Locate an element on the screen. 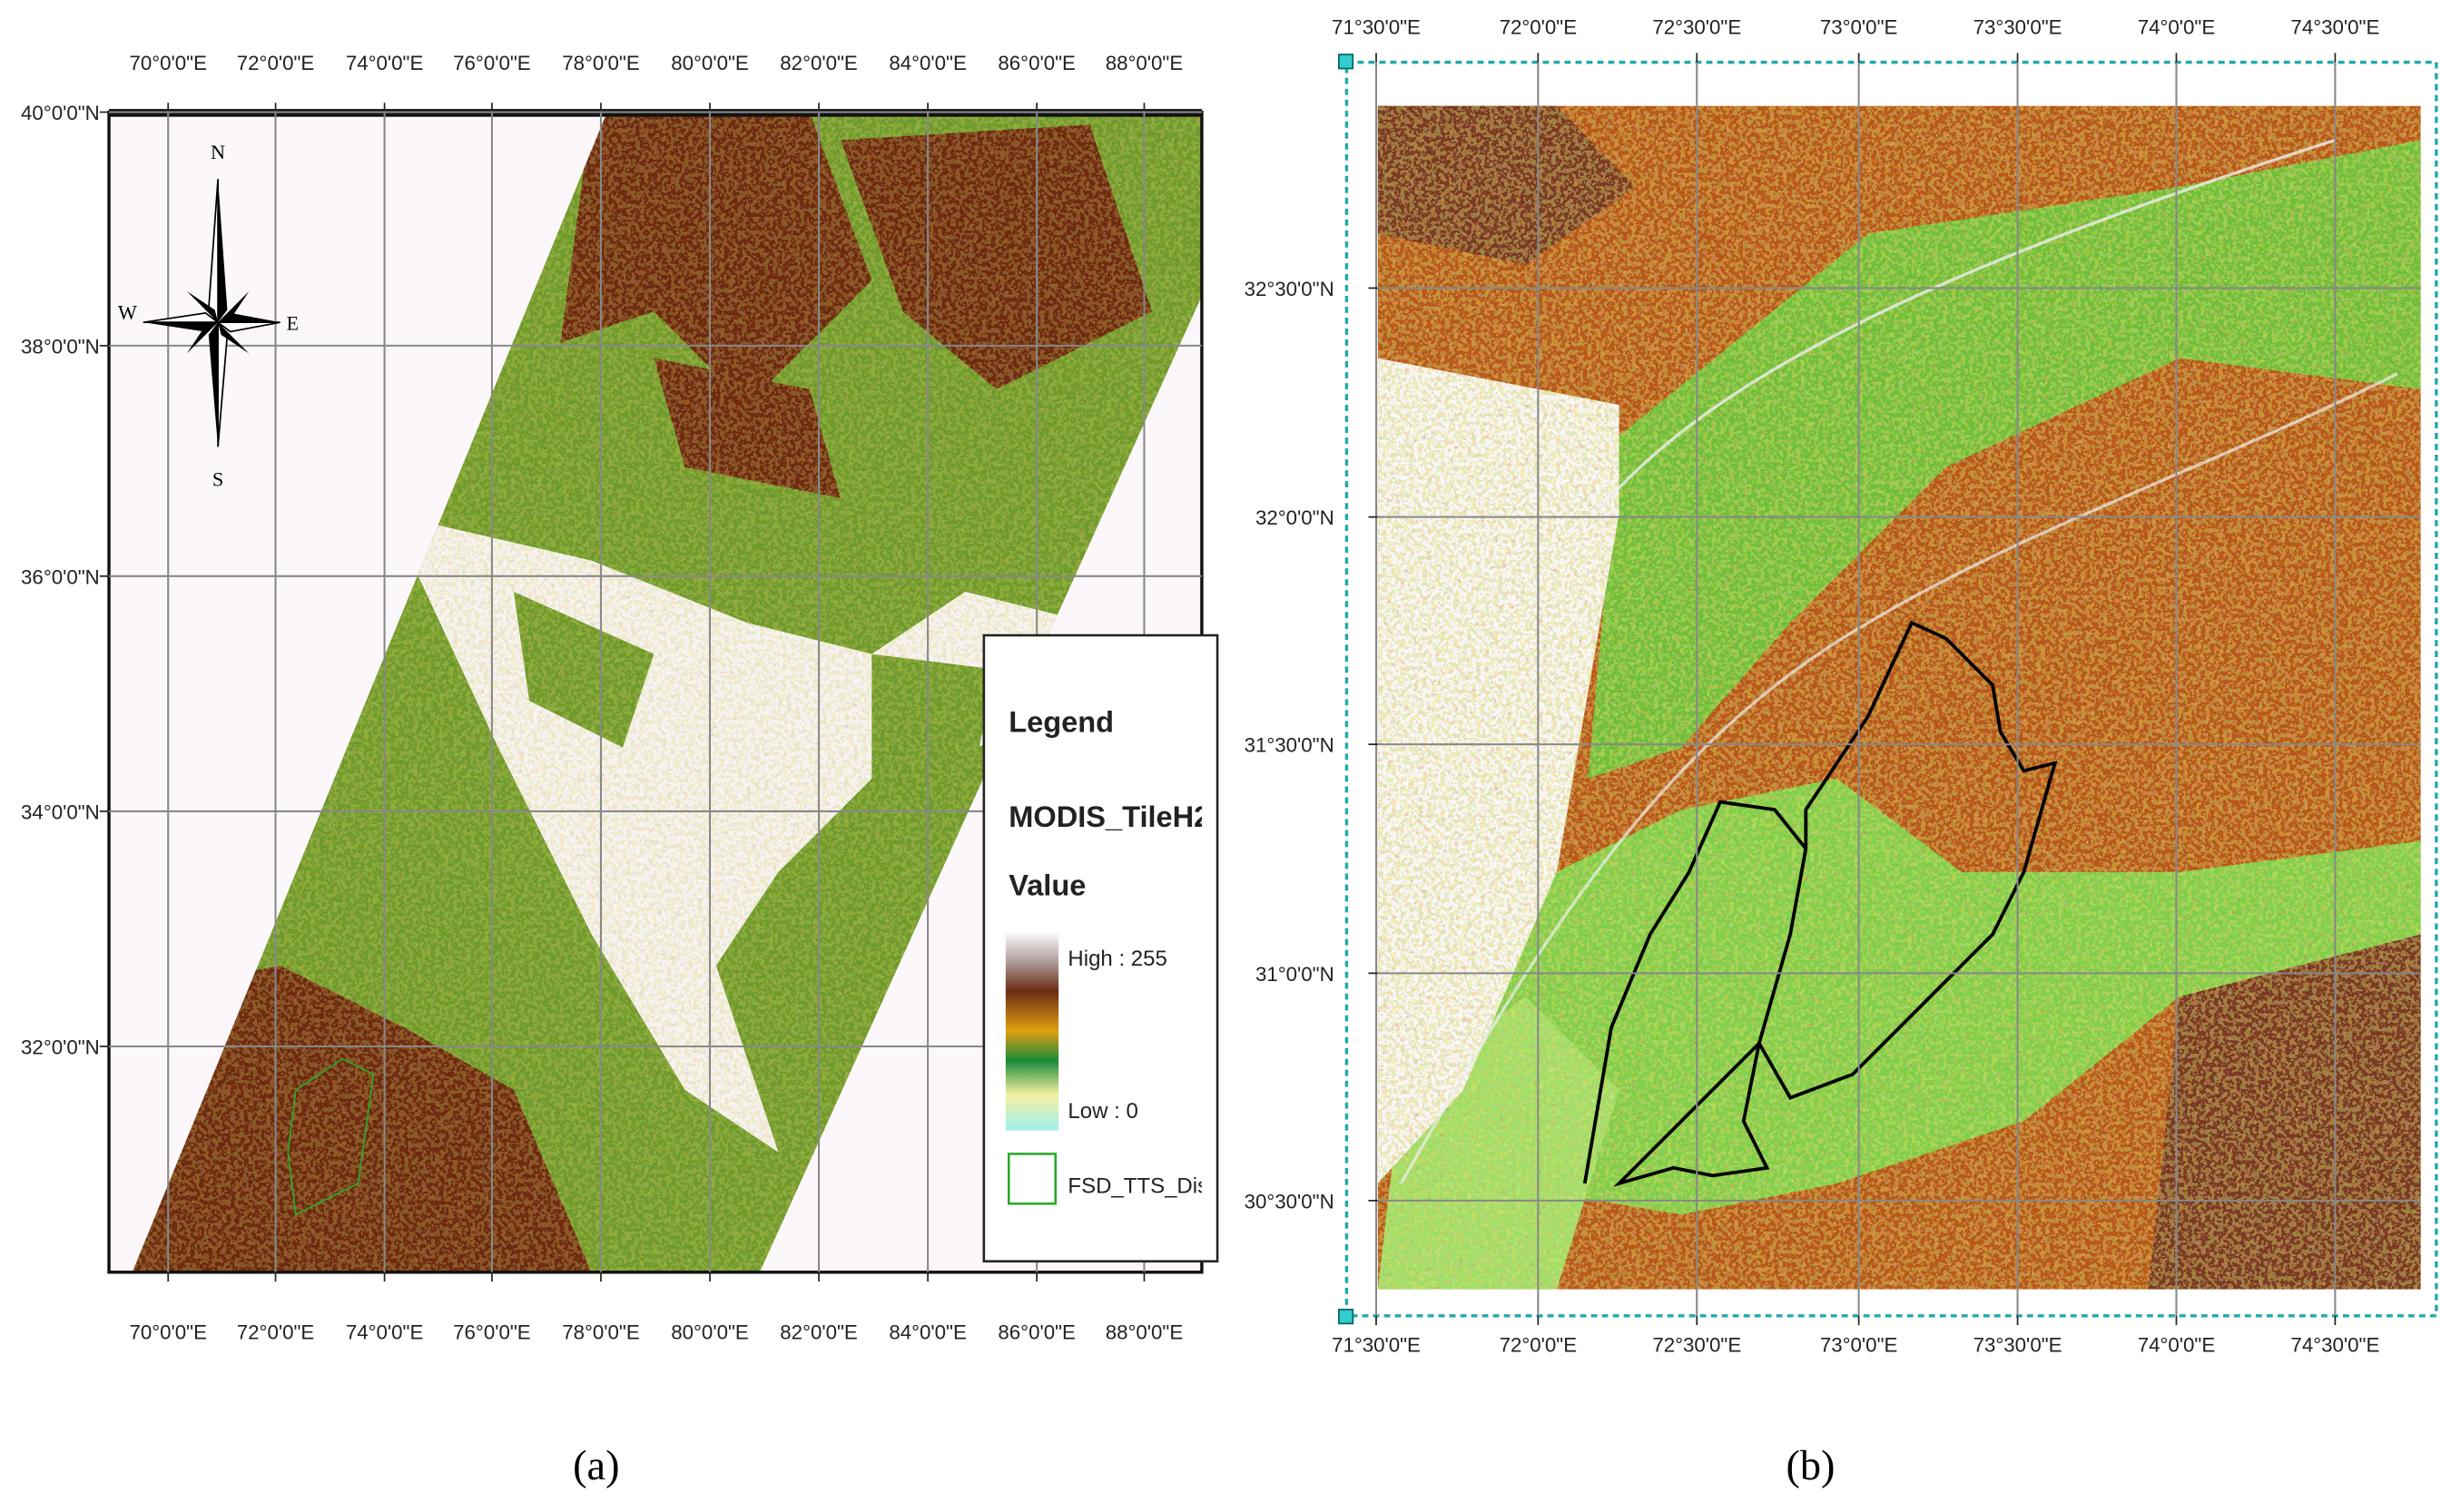 The image size is (2441, 1512). compass-n: N is located at coordinates (218, 152).